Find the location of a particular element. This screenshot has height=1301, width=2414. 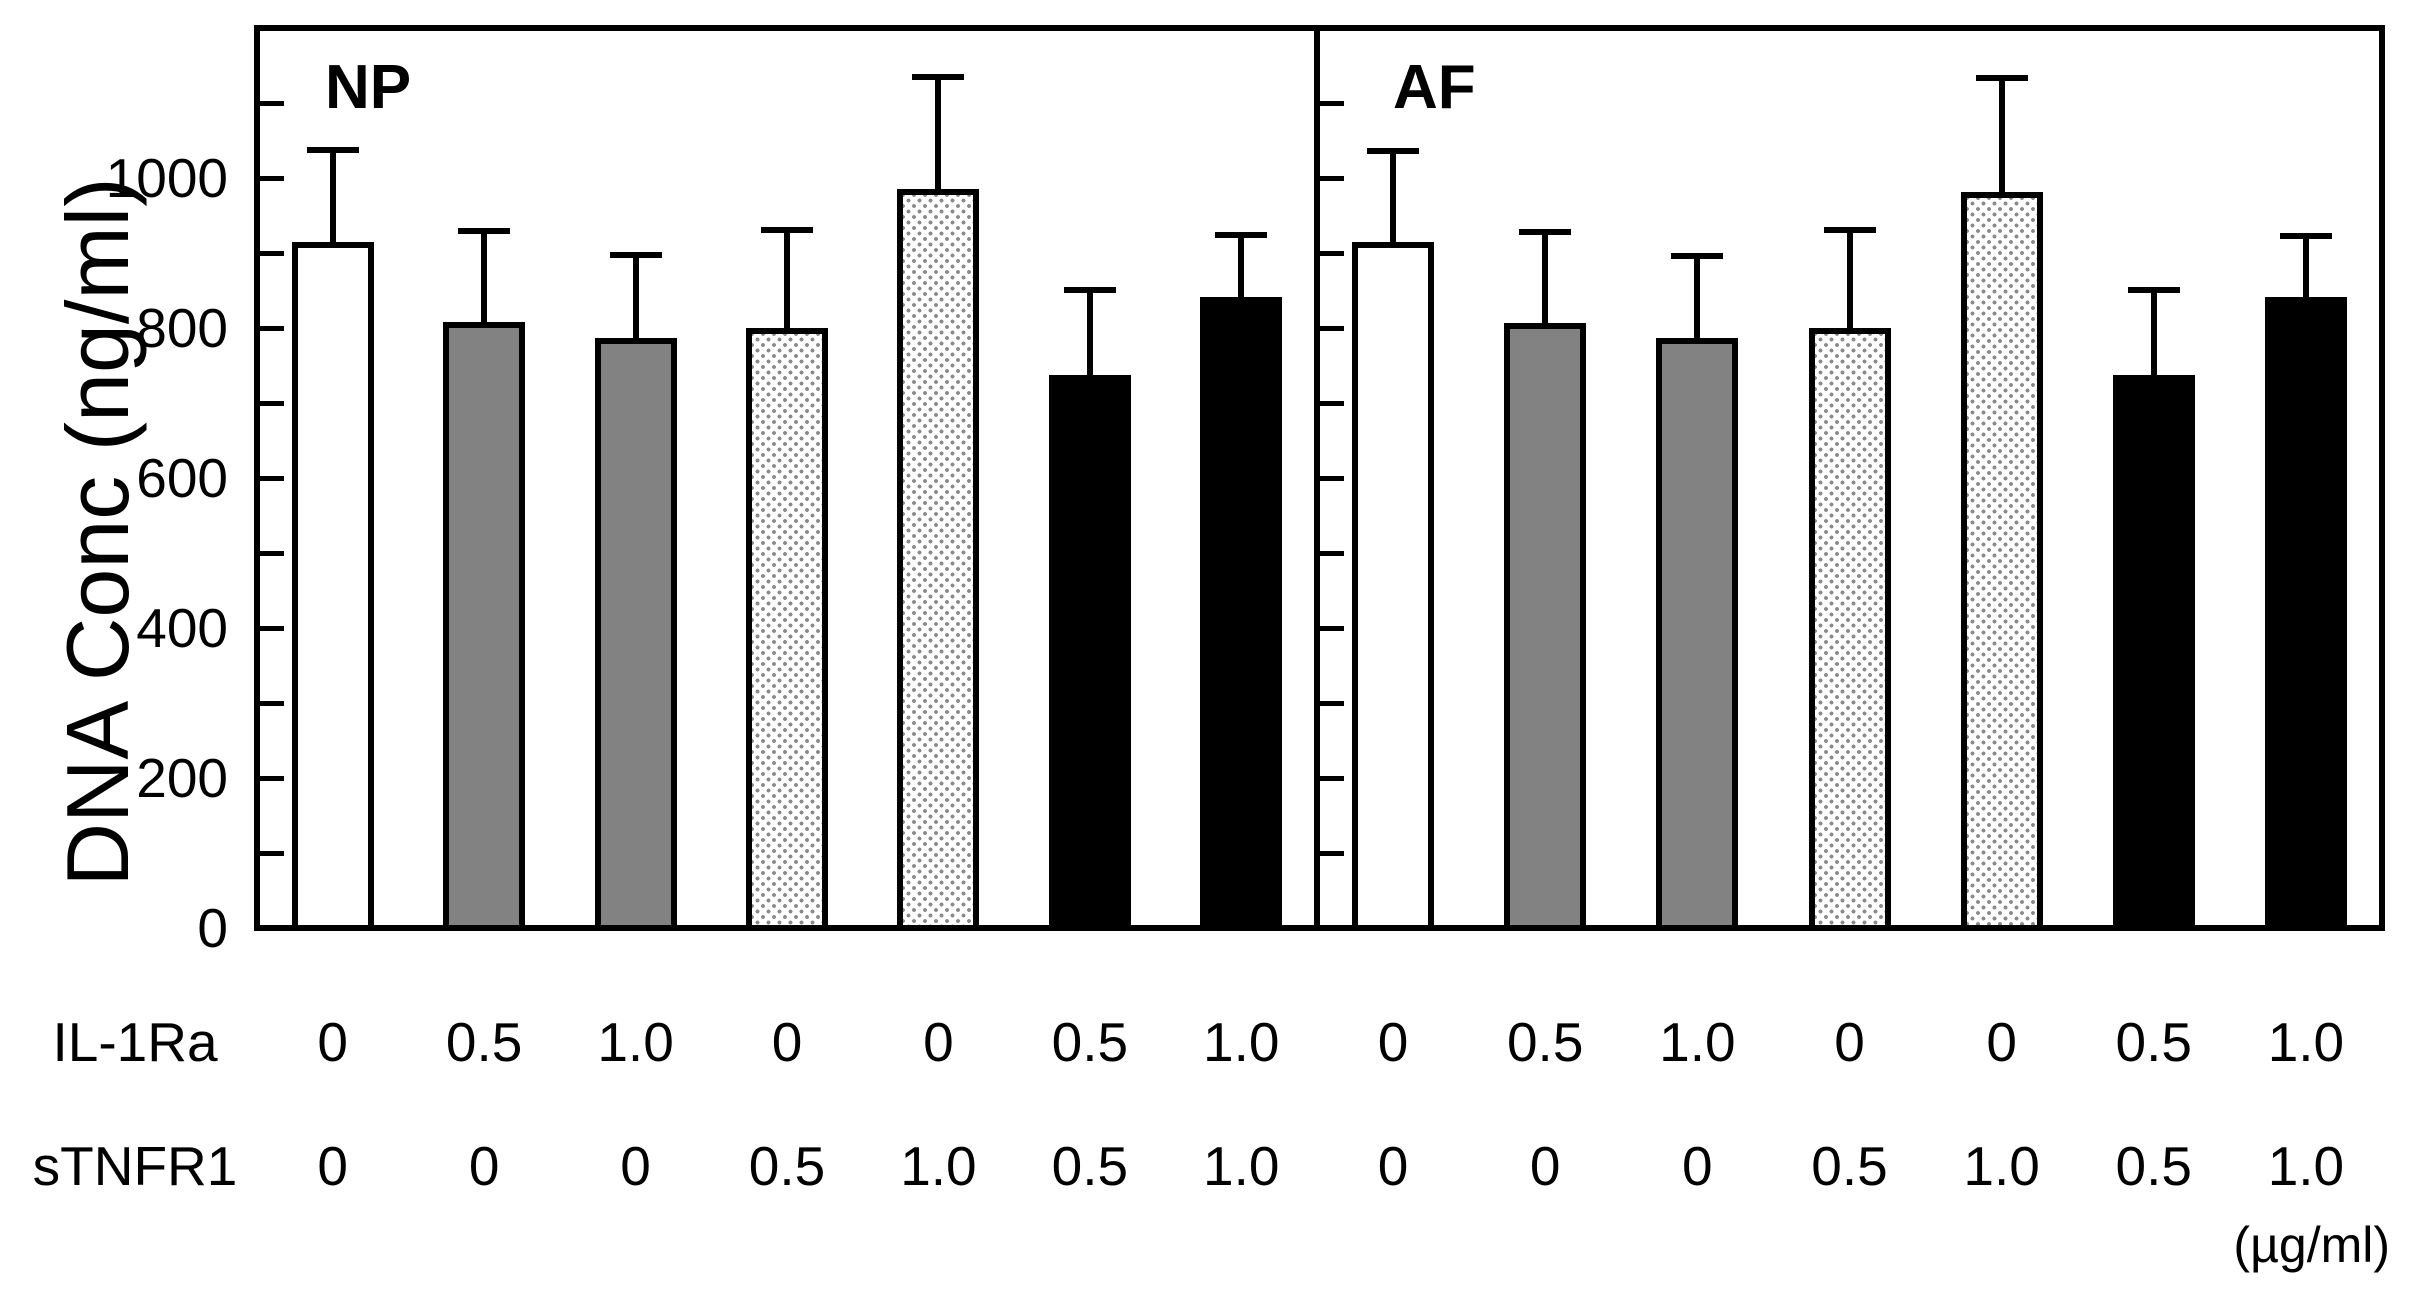

y-tick-label: 0 is located at coordinates (212, 928).